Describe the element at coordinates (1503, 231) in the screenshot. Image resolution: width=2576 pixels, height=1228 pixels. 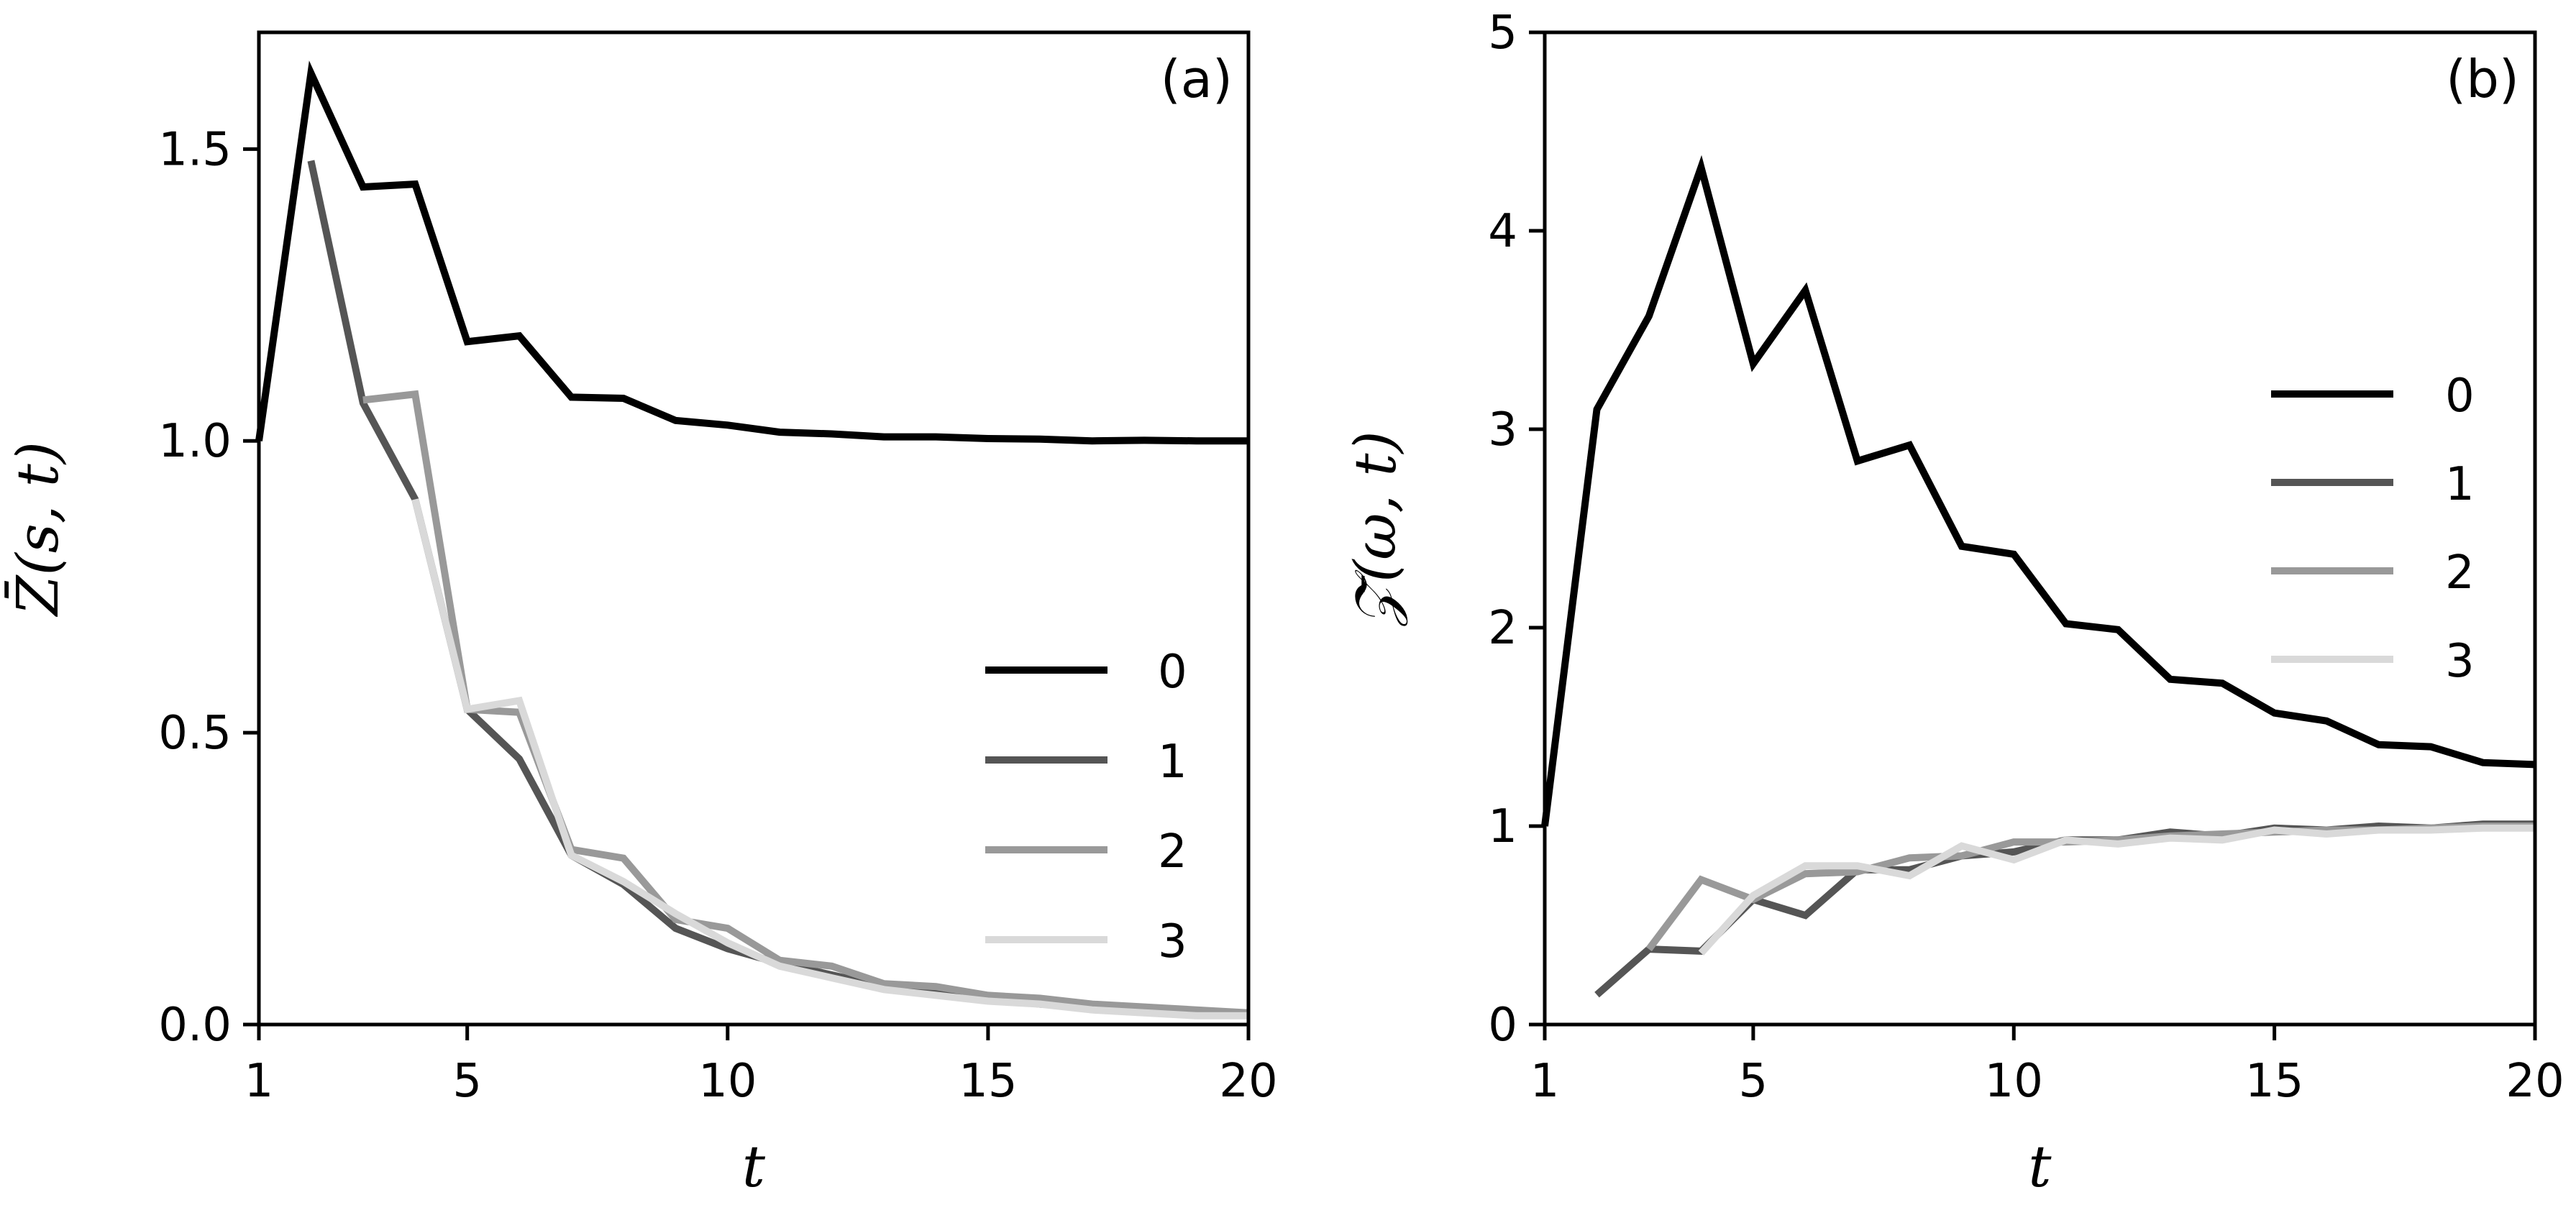
I see `y-tick-label: 4` at that location.